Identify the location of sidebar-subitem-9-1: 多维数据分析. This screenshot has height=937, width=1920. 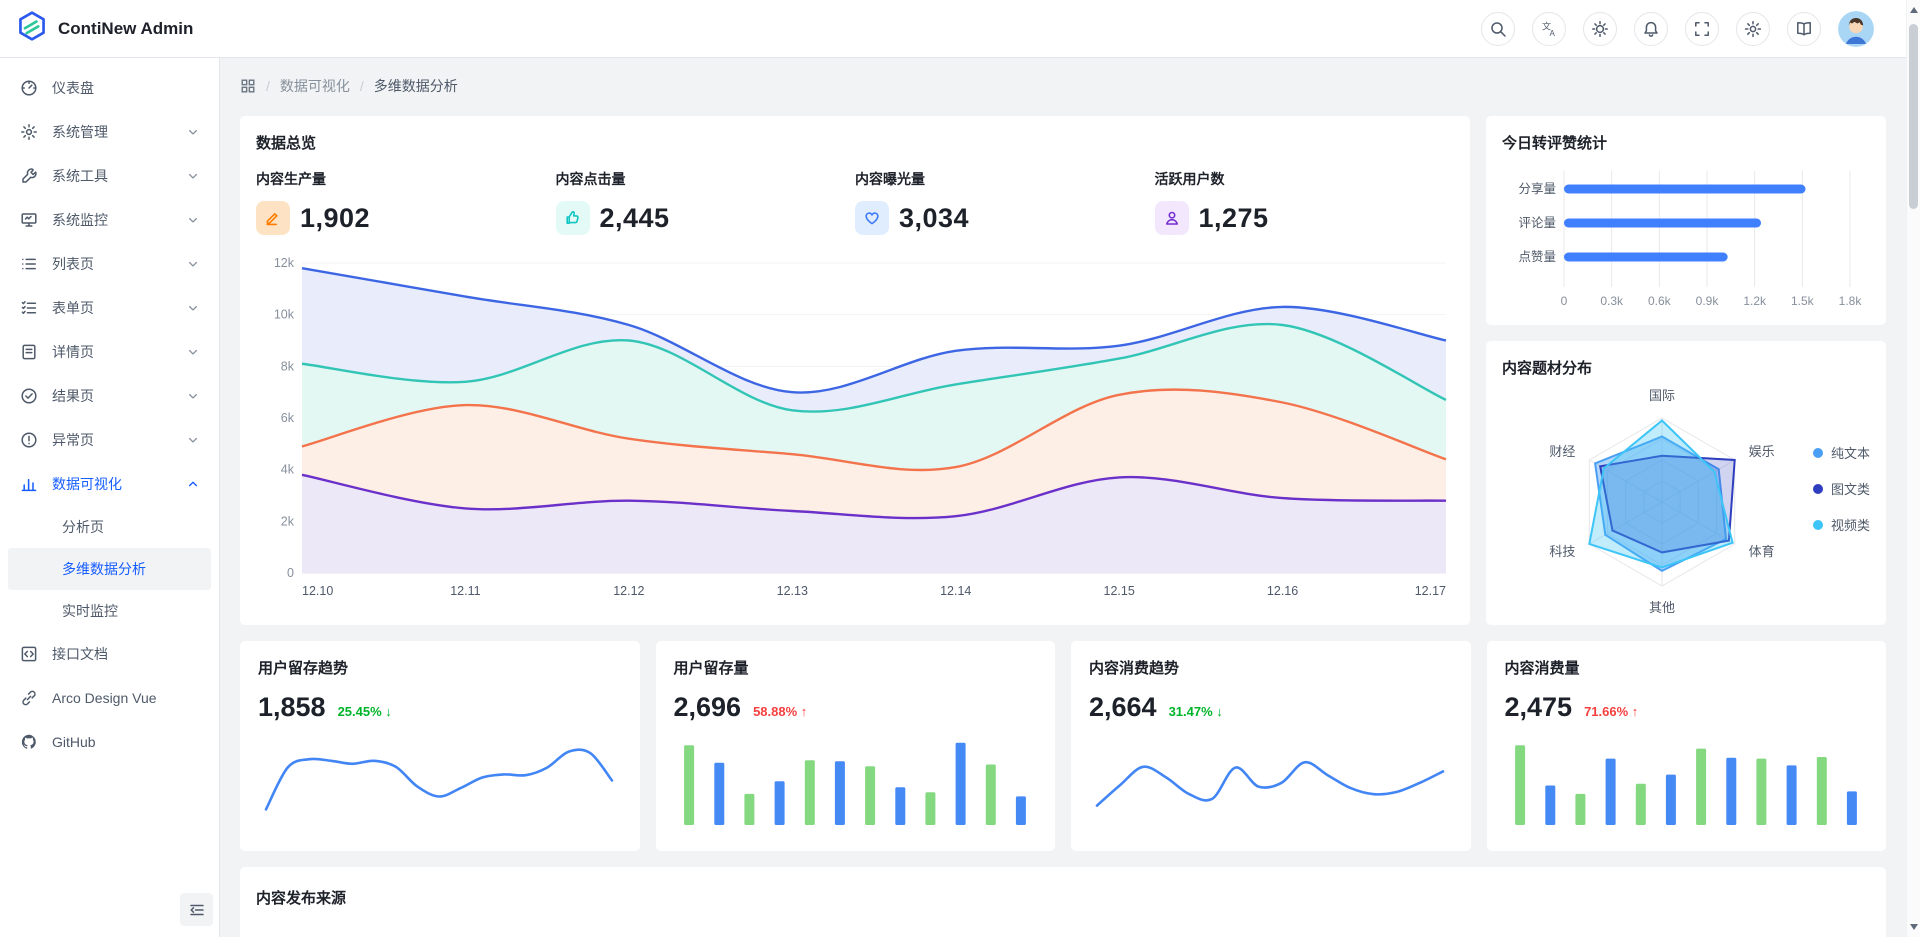
(109, 569).